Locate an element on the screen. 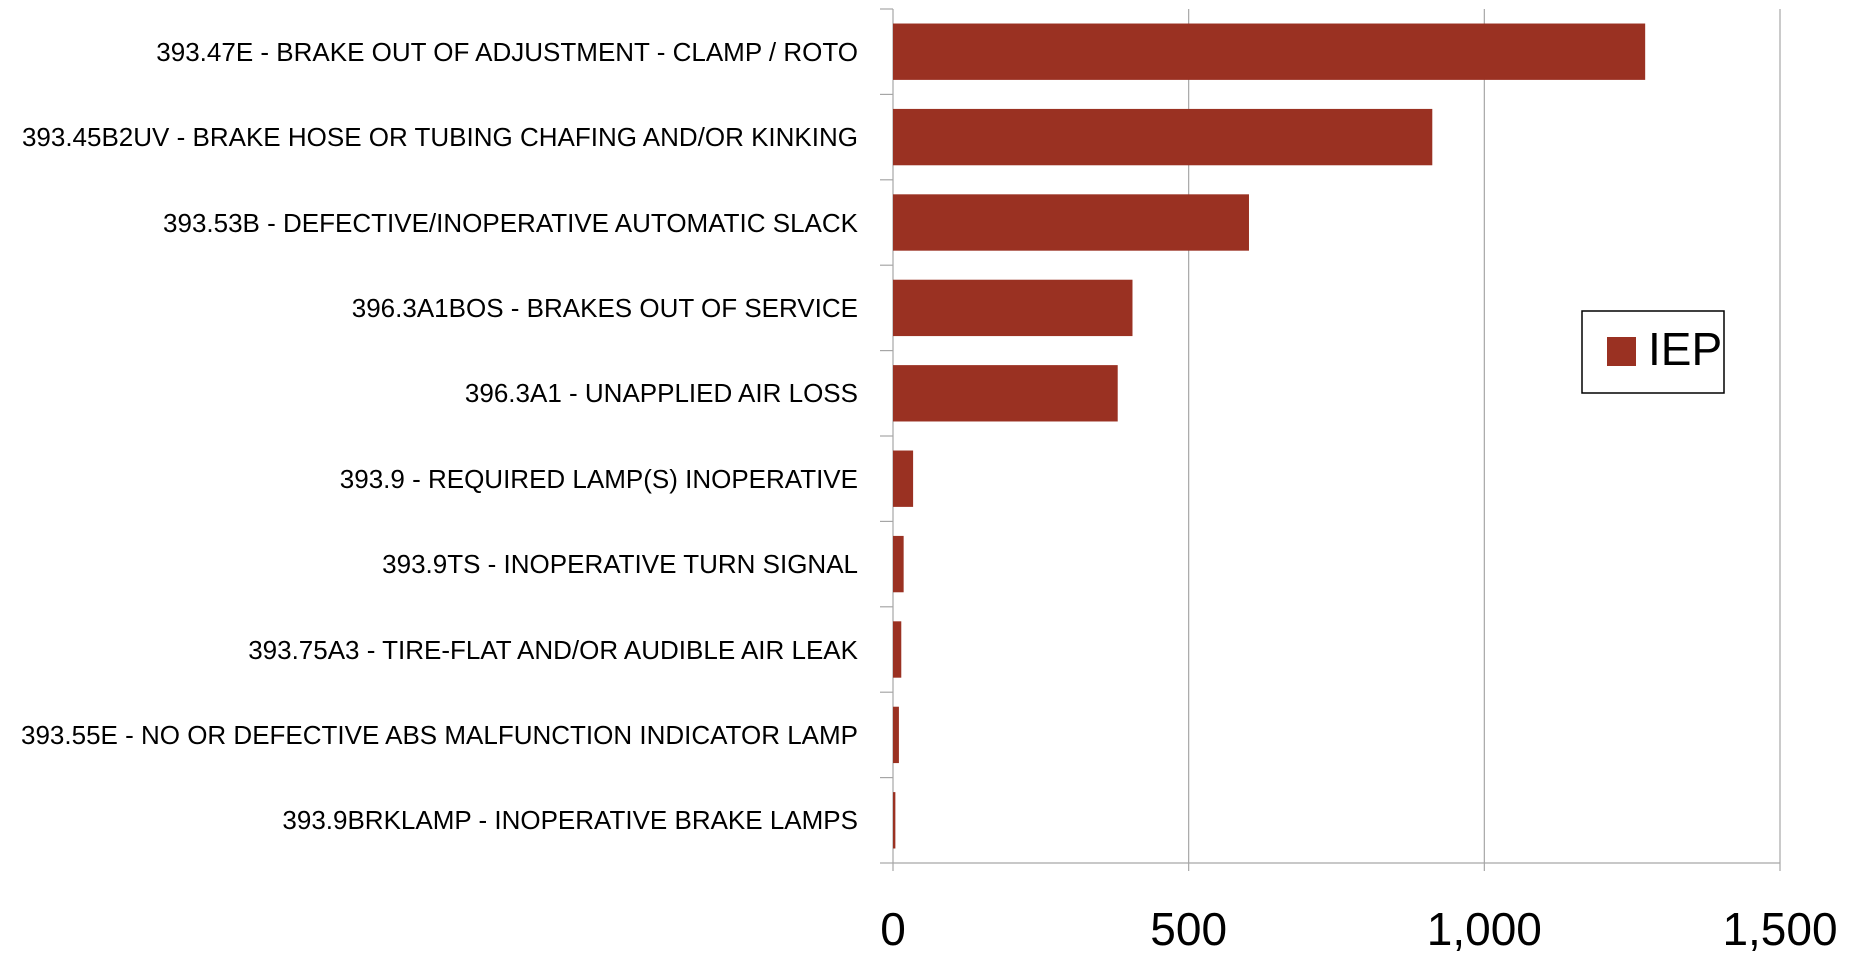 The width and height of the screenshot is (1849, 957). y-tick-label: 396.3A1BOS - BRAKES OUT OF SERVICE is located at coordinates (435, 308).